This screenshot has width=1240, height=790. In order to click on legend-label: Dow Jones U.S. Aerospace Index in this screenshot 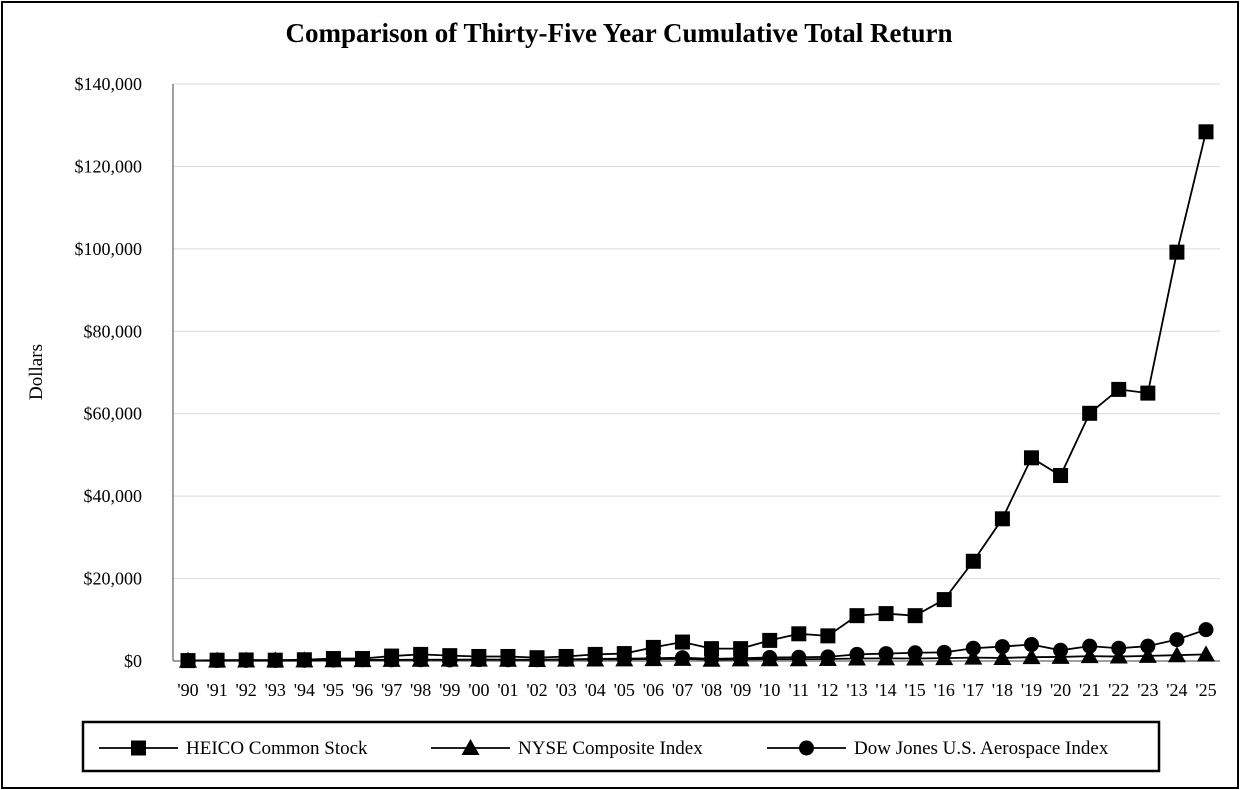, I will do `click(981, 748)`.